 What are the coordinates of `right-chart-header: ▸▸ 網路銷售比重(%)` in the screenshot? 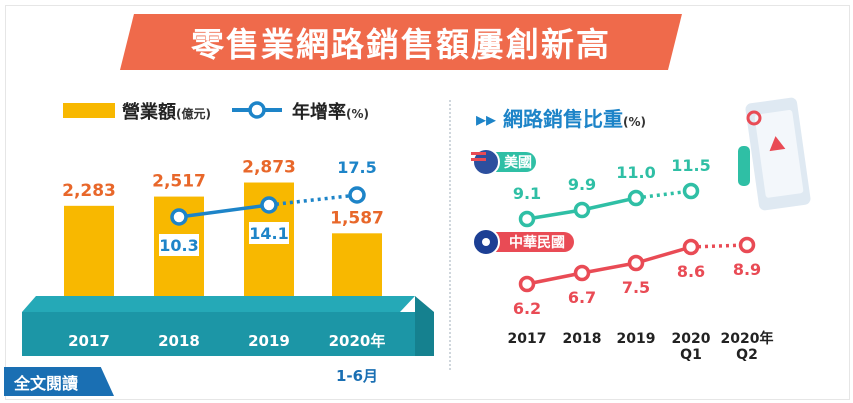 It's located at (561, 117).